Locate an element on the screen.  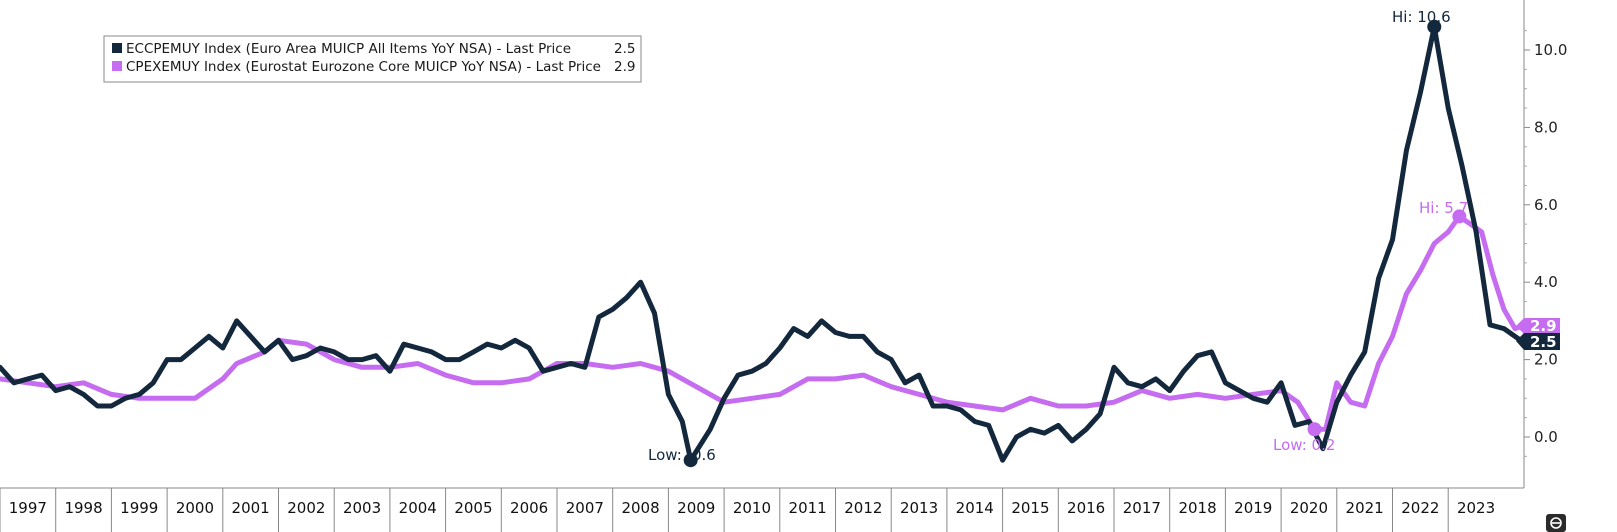
x-tick-label: 2022 is located at coordinates (1420, 508).